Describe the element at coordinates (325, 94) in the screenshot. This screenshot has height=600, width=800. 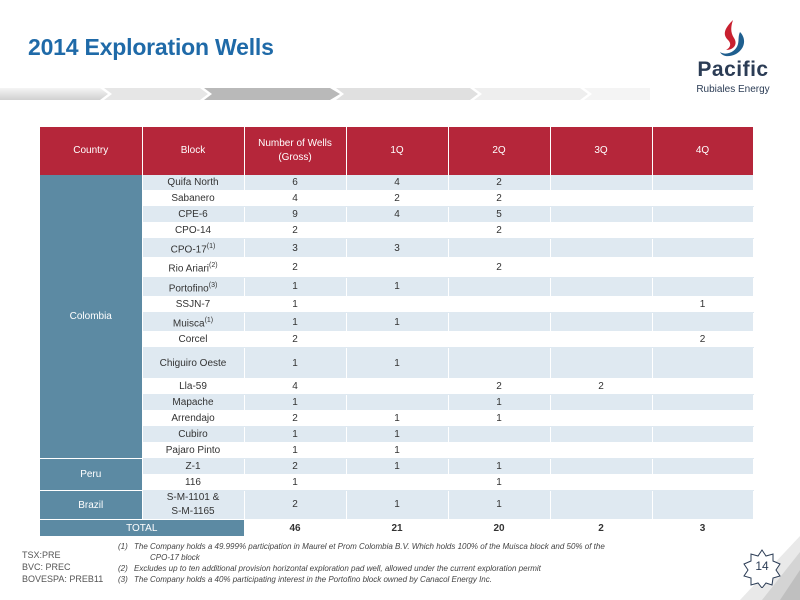
I see `decorative-arrow-band` at that location.